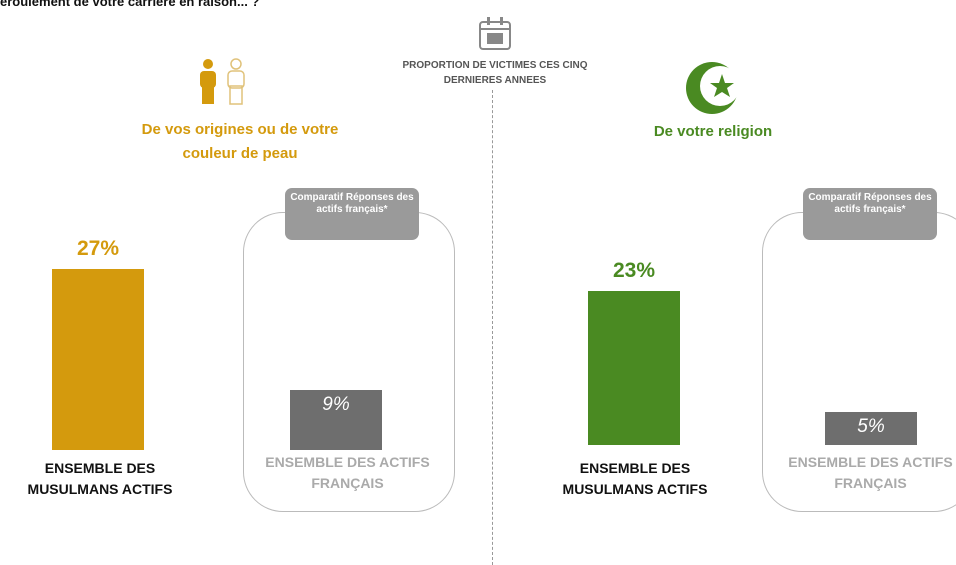  Describe the element at coordinates (713, 88) in the screenshot. I see `crescent-icon` at that location.